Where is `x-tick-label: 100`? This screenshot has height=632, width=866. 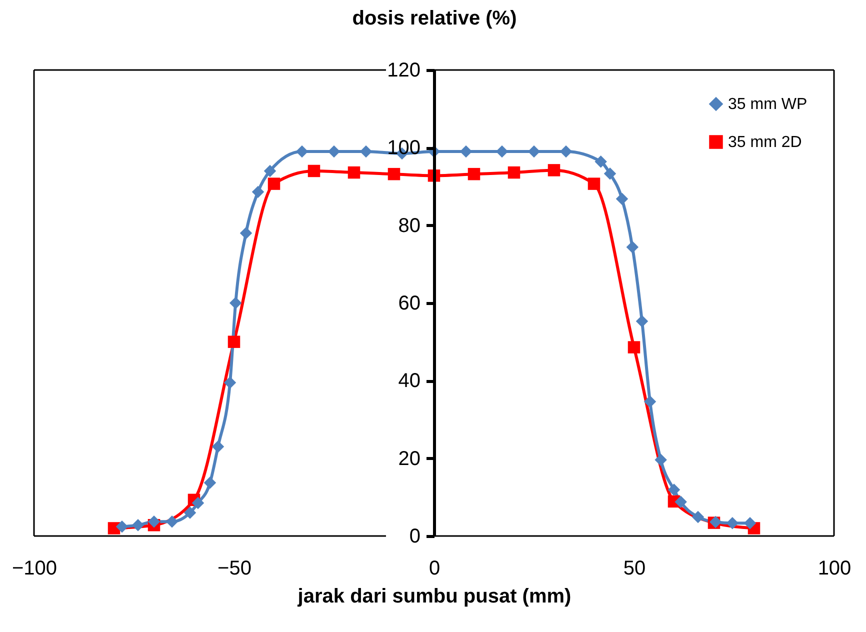 x-tick-label: 100 is located at coordinates (835, 569).